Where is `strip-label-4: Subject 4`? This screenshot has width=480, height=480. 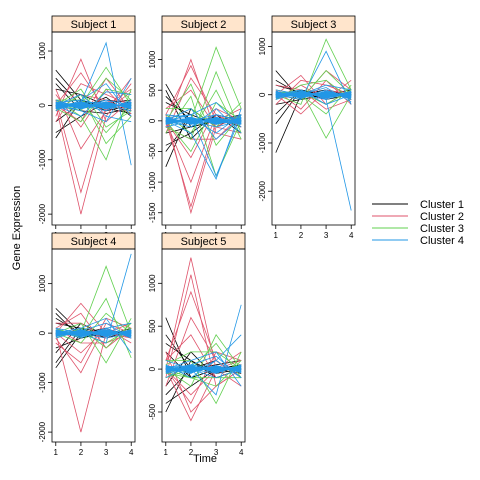
strip-label-4: Subject 4 is located at coordinates (94, 242).